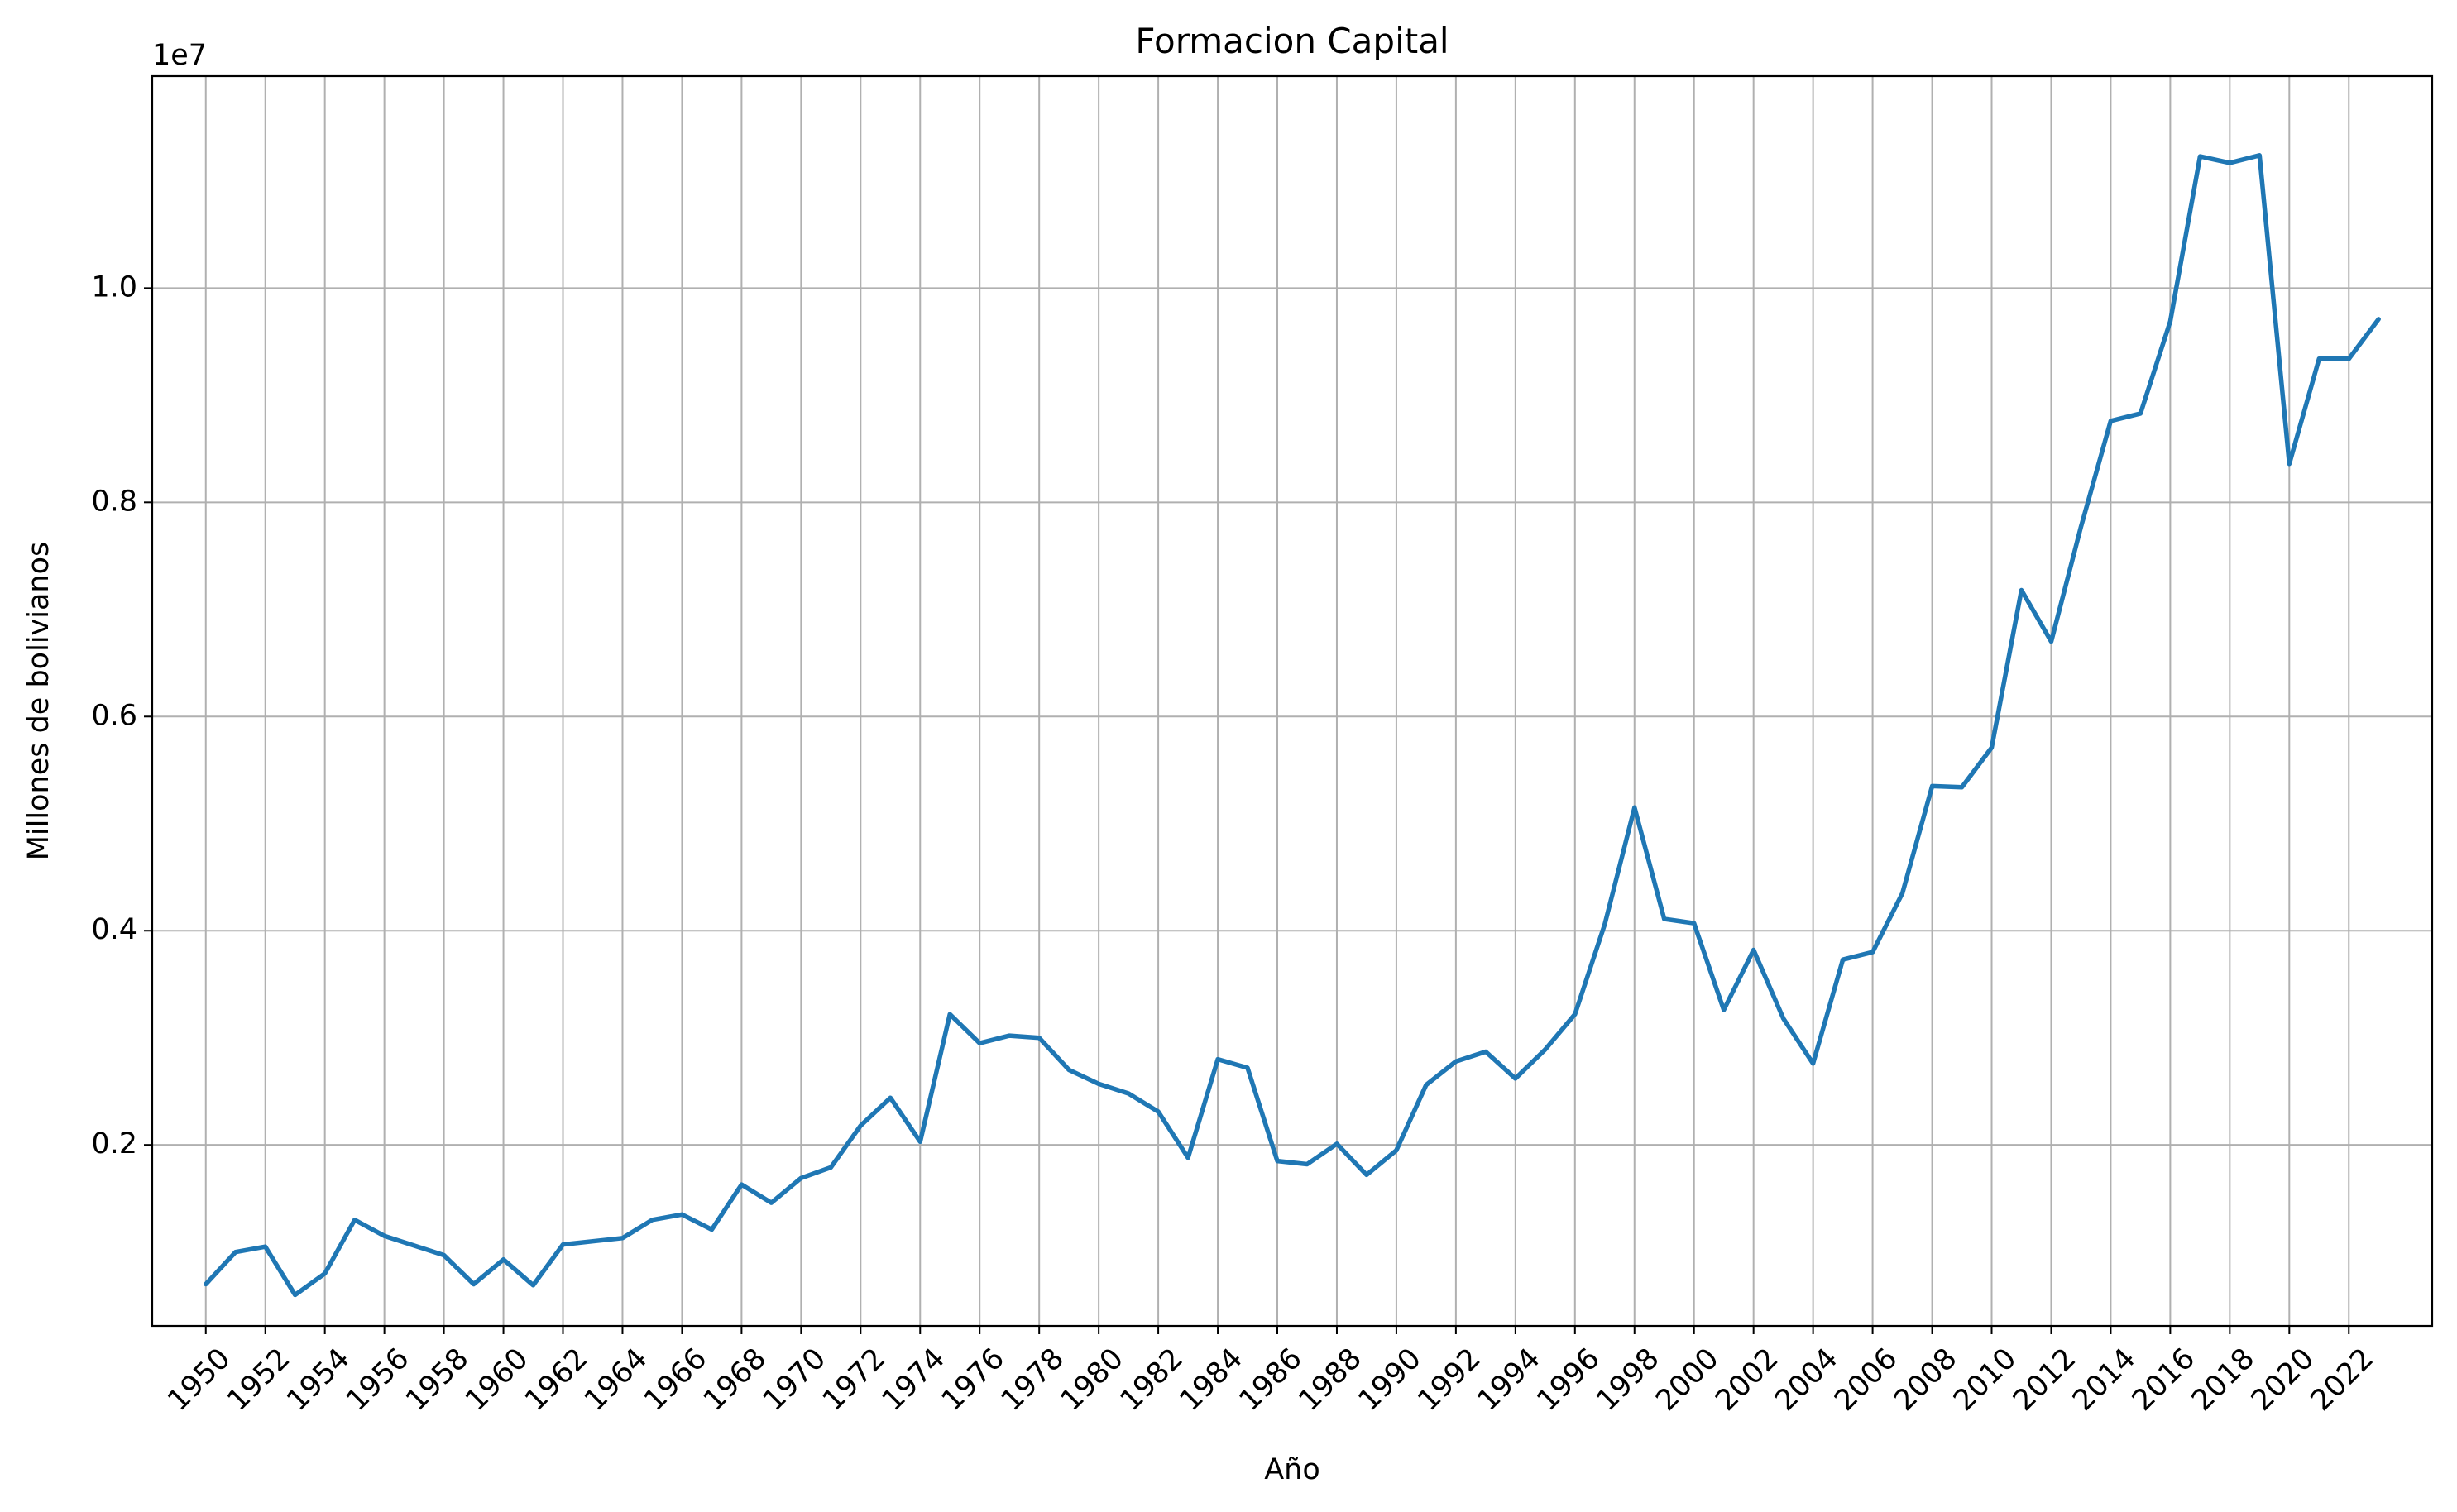  Describe the element at coordinates (1292, 41) in the screenshot. I see `chart-title: Formacion Capital` at that location.